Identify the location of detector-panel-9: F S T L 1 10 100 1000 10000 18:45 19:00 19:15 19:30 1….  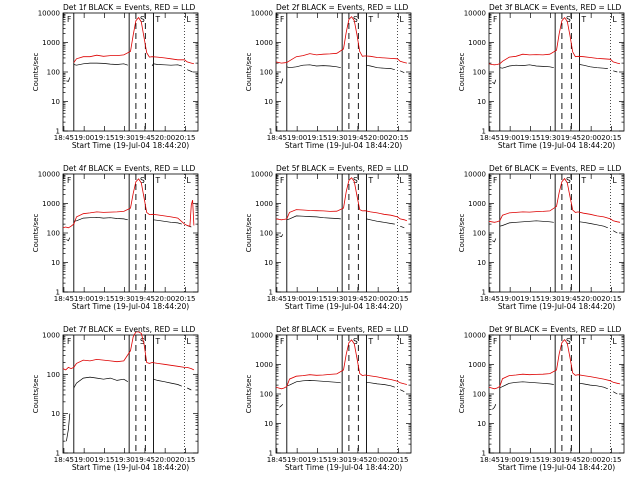
(541, 398).